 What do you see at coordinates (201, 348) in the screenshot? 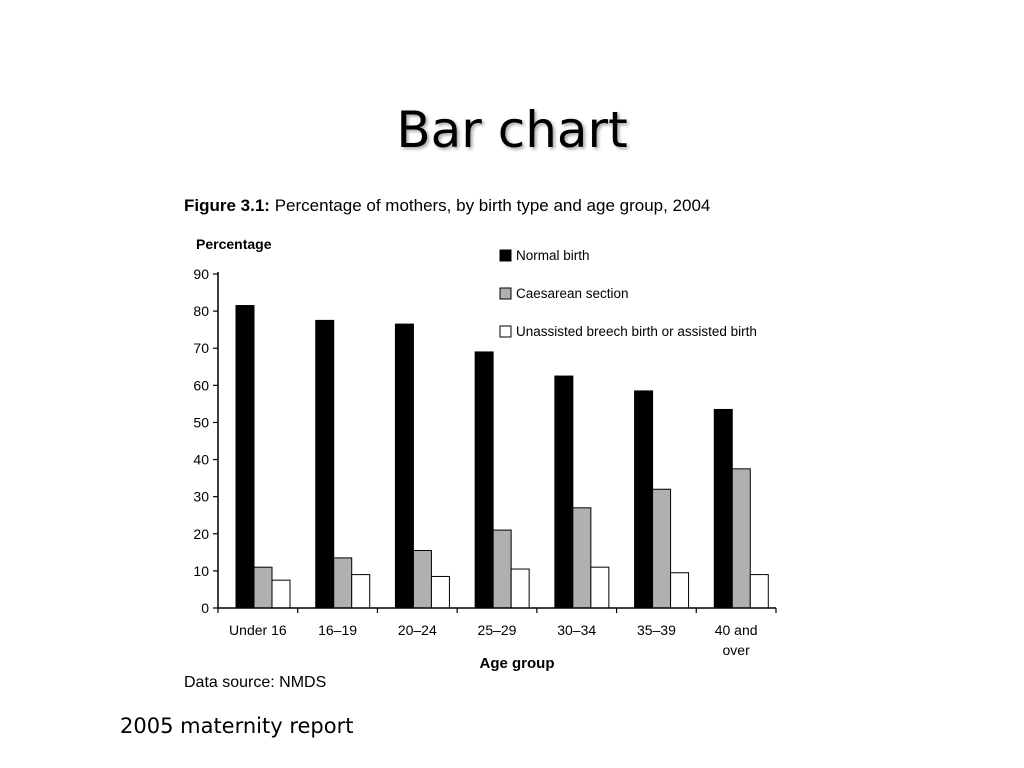
I see `y-tick-label: 70` at bounding box center [201, 348].